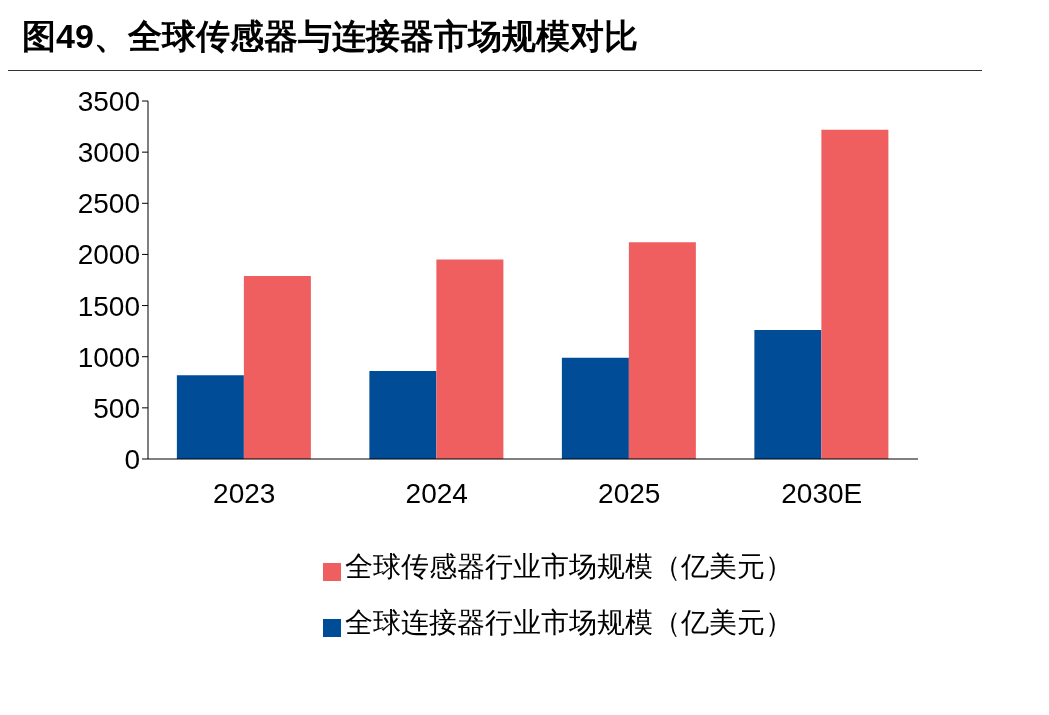 The image size is (1049, 715). What do you see at coordinates (569, 566) in the screenshot?
I see `legend-label: 全球传感器行业市场规模（亿美元）` at bounding box center [569, 566].